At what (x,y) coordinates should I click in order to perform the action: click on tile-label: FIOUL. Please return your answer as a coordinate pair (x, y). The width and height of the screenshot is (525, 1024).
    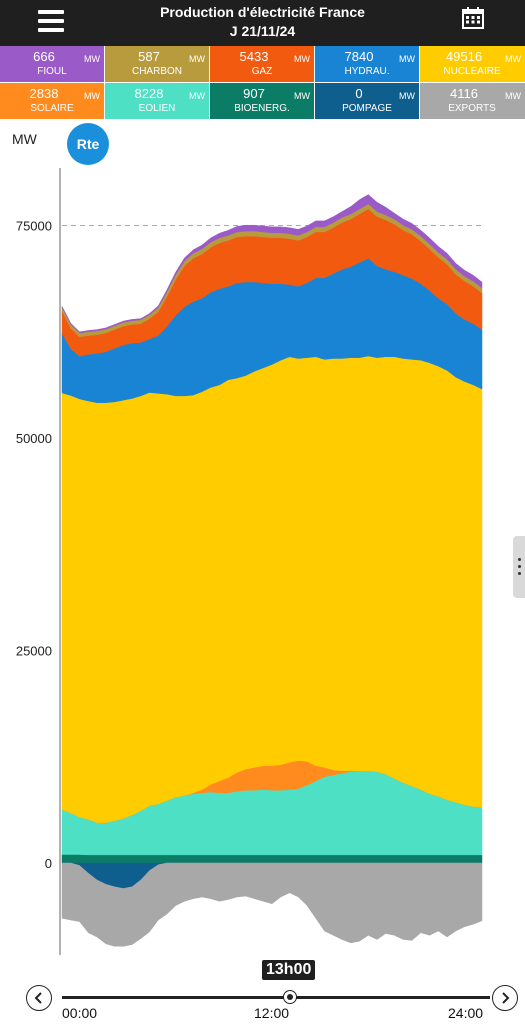
    Looking at the image, I should click on (52, 71).